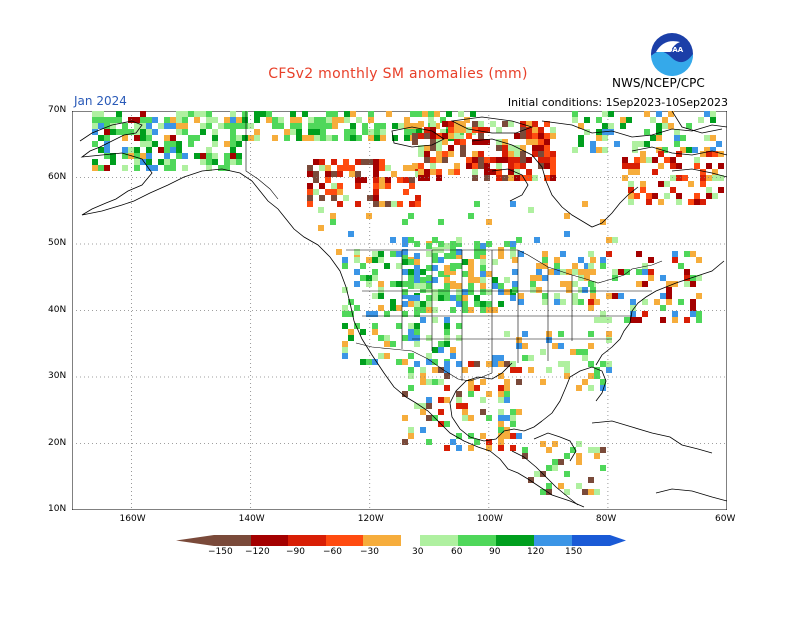  What do you see at coordinates (672, 54) in the screenshot?
I see `noaa-logo: NOAA` at bounding box center [672, 54].